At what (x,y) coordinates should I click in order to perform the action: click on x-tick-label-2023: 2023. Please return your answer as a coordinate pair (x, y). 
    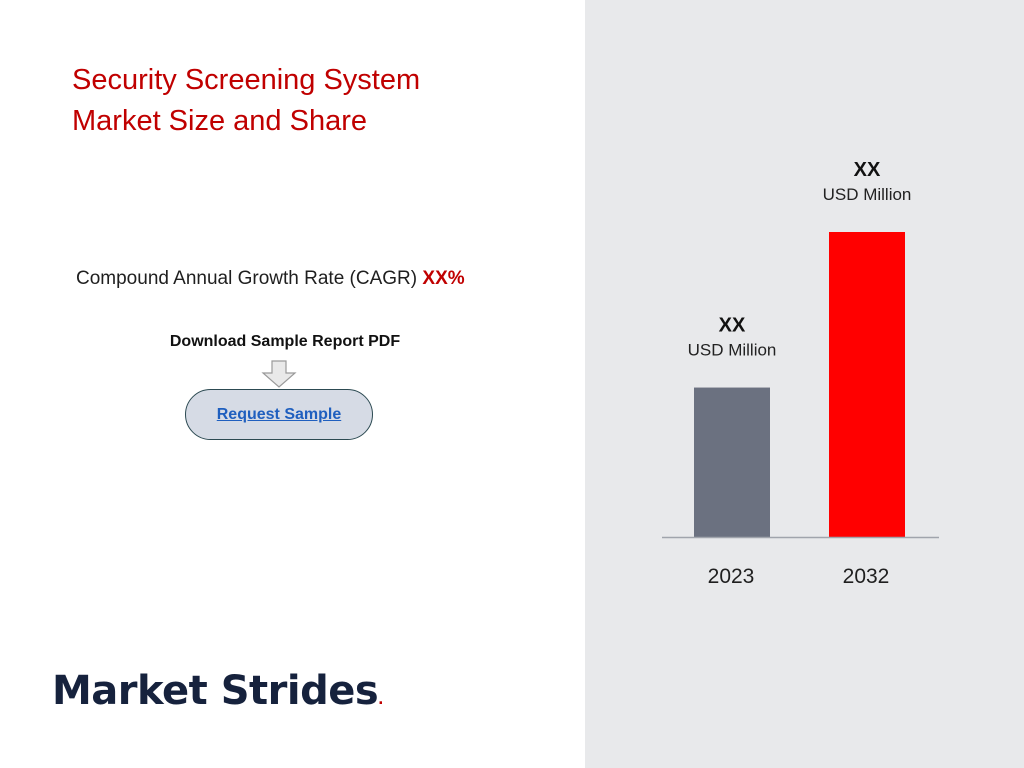
    Looking at the image, I should click on (731, 576).